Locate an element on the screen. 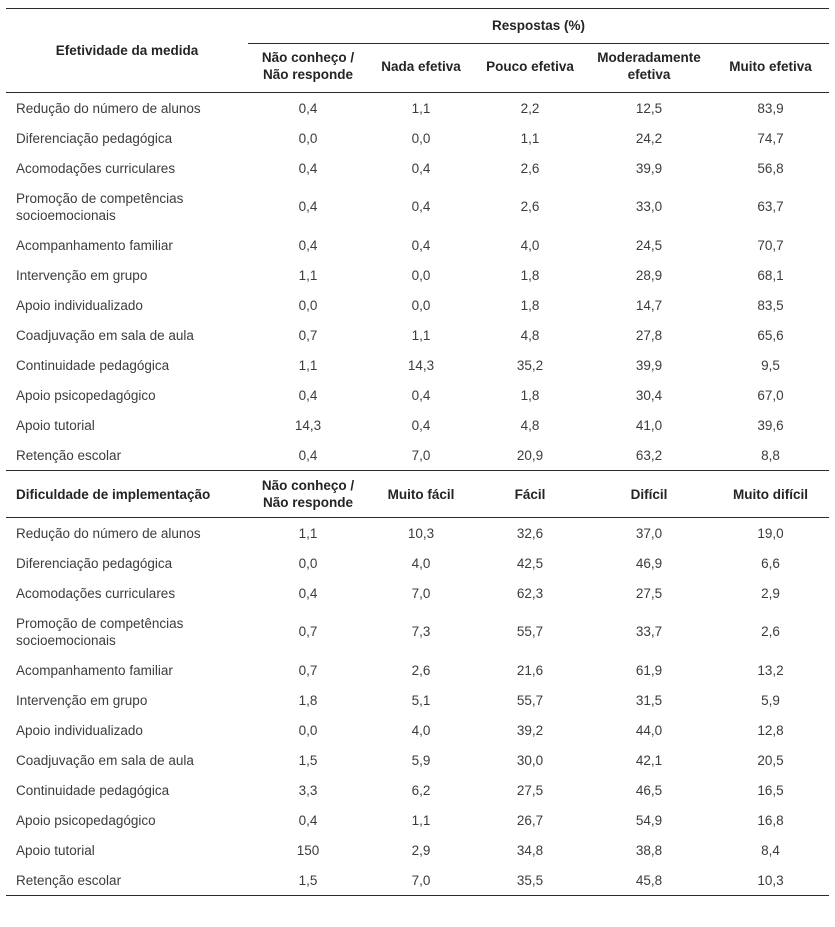  cell-value: 37,0 is located at coordinates (649, 533).